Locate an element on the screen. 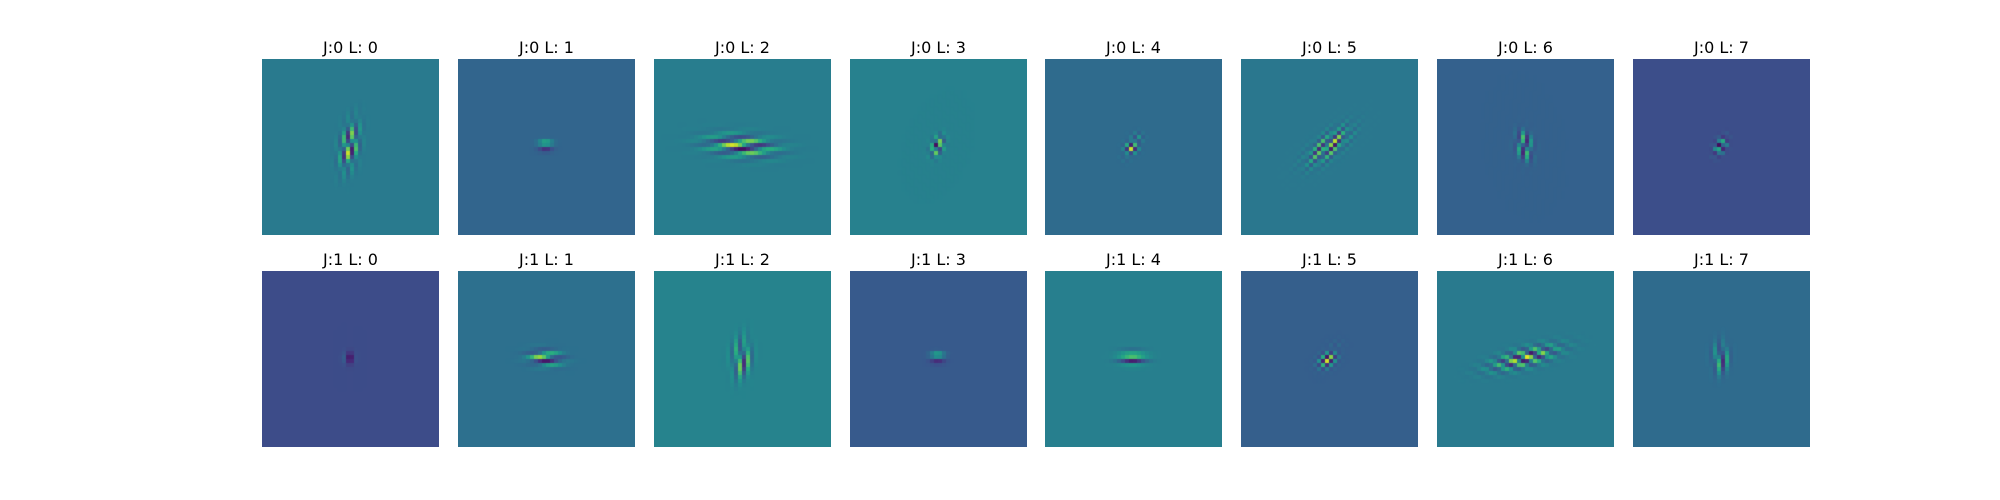 The width and height of the screenshot is (2000, 500). panel-title: J:1 L: 3 is located at coordinates (938, 259).